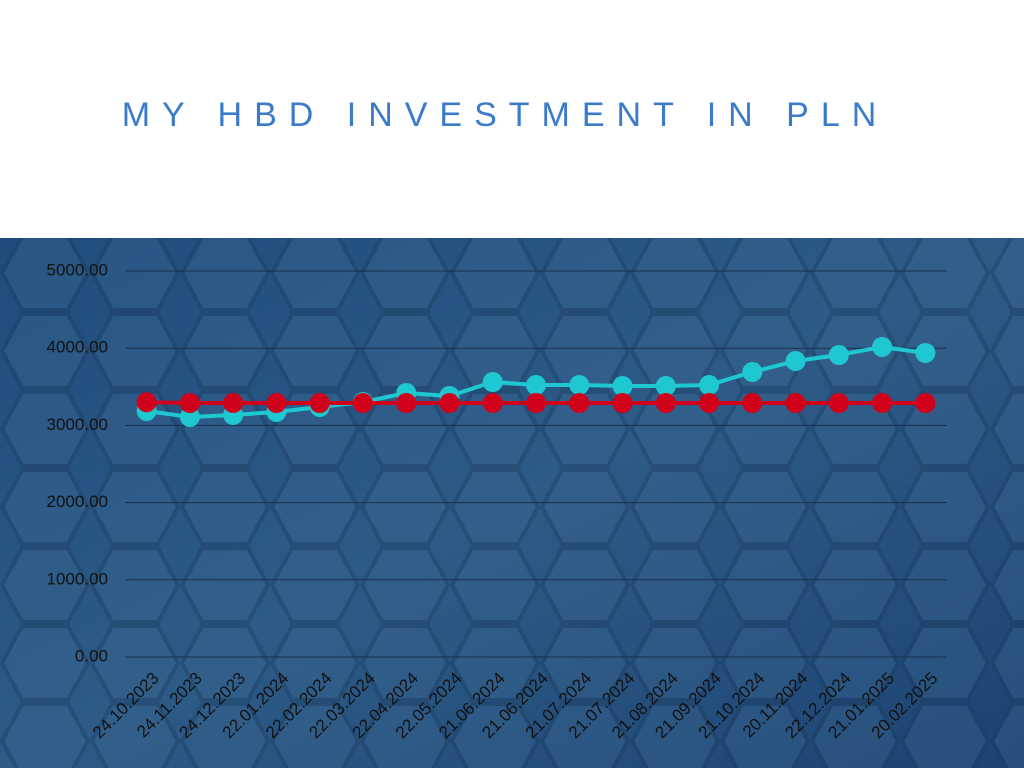 Image resolution: width=1024 pixels, height=773 pixels. I want to click on y-tick-label: 1000.00, so click(77, 578).